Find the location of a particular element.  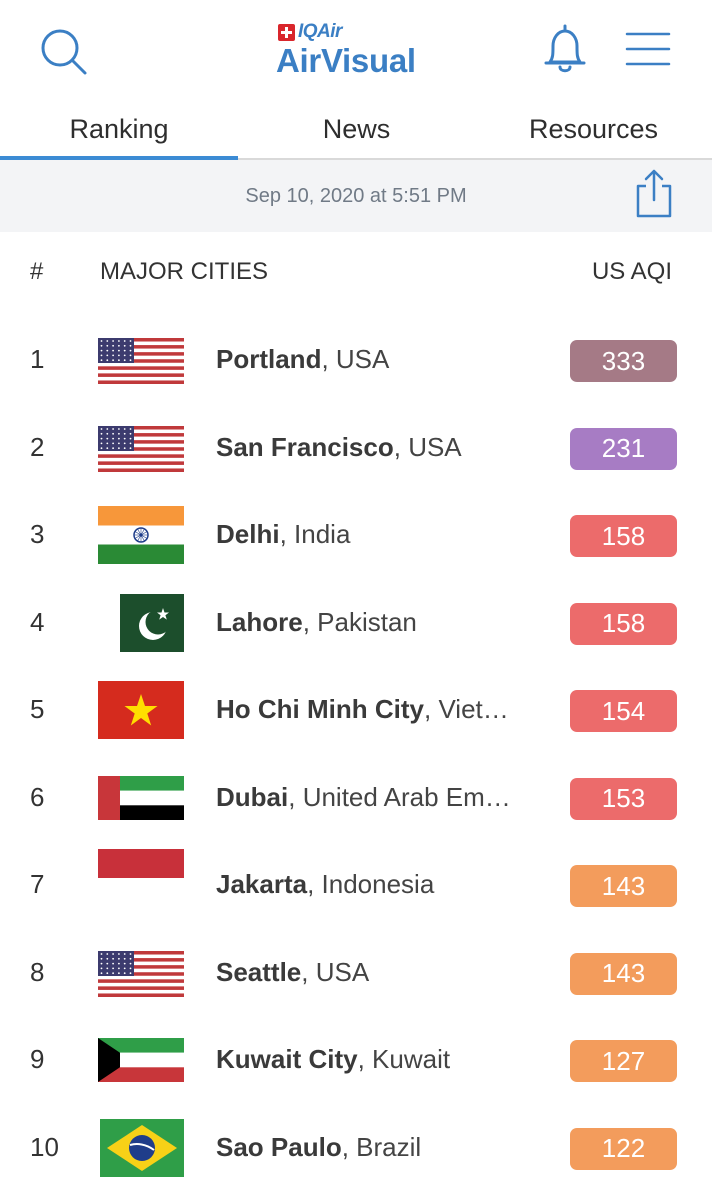

ranking-row: 6 Dubai, United Arab Em… 153 is located at coordinates (356, 798).